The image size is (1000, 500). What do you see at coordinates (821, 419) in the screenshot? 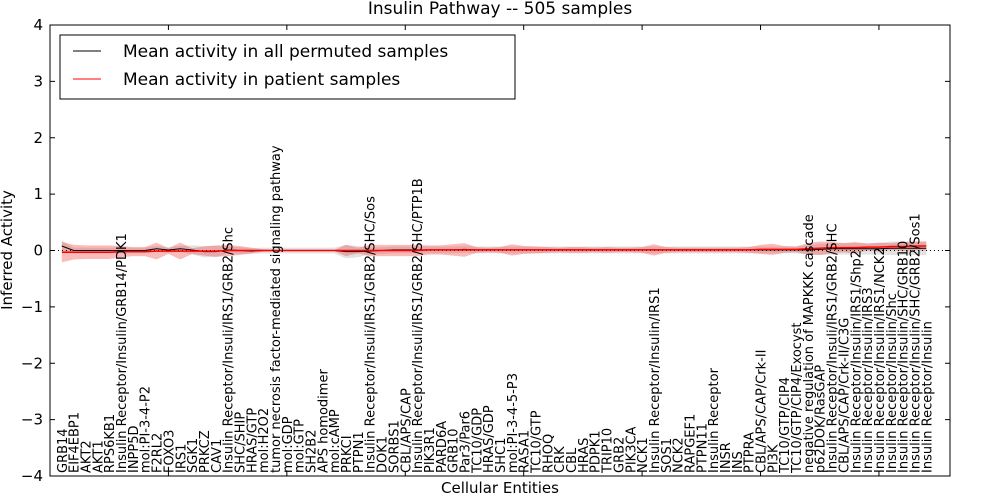
I see `x-tick-label: p62DOK/RasGAP` at bounding box center [821, 419].